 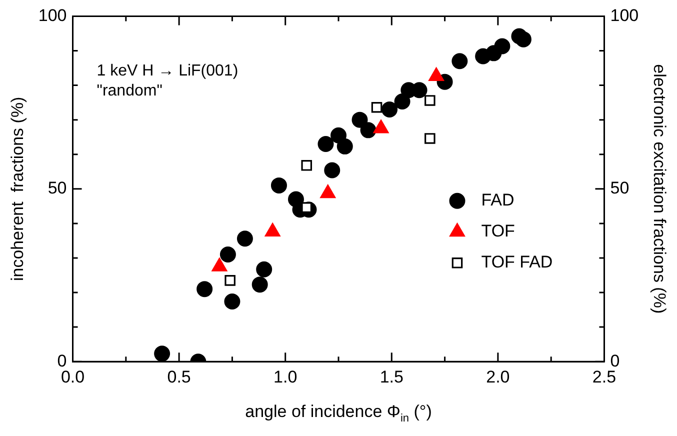 I want to click on y-axis-title: incoherent fractions (%), so click(x=17, y=189).